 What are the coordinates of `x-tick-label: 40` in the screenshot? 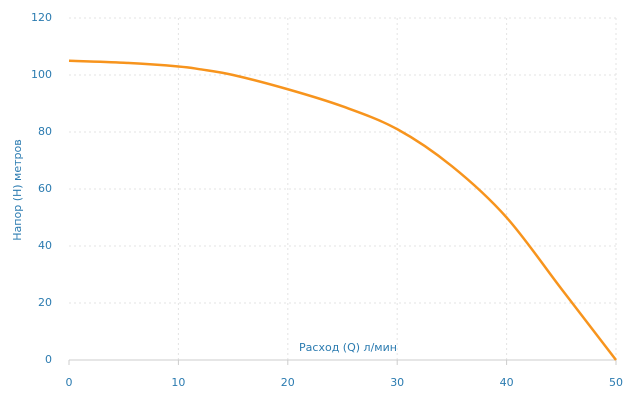 It's located at (507, 382).